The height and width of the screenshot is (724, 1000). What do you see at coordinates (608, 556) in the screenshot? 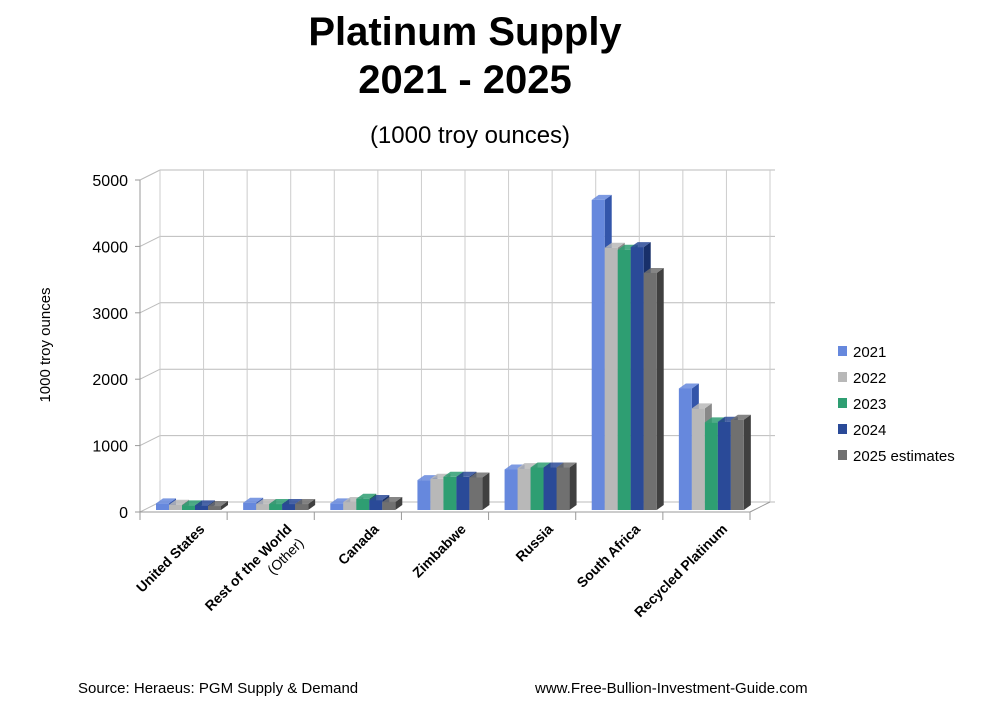
I see `x-tick-label: South Africa` at bounding box center [608, 556].